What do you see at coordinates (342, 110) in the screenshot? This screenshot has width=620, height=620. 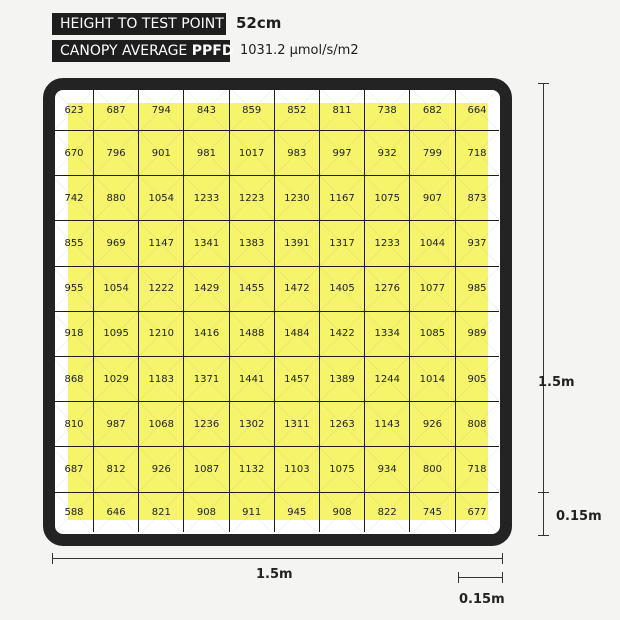 I see `ppfd-cell: 811` at bounding box center [342, 110].